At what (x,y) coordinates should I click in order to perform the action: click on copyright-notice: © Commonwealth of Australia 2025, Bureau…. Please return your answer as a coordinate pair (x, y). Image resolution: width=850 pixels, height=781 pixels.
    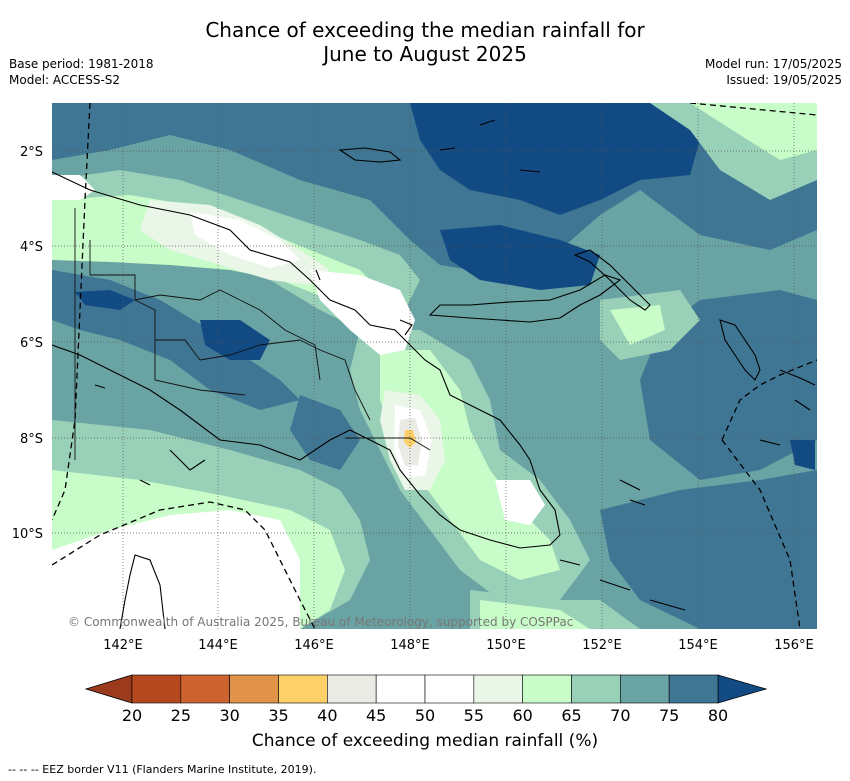
    Looking at the image, I should click on (320, 622).